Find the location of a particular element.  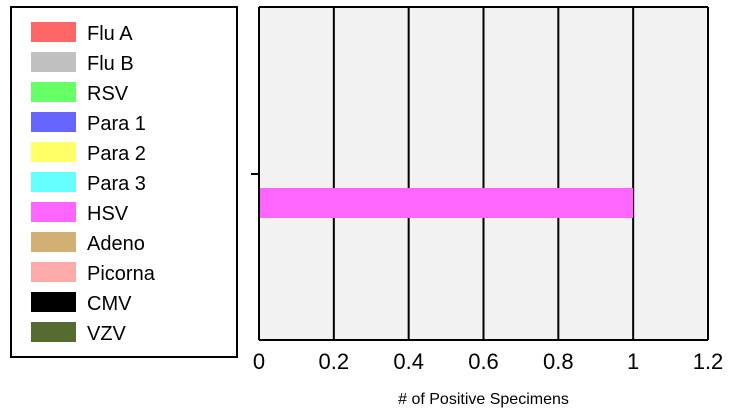

legend-item-picorna: Picorna is located at coordinates (93, 273).